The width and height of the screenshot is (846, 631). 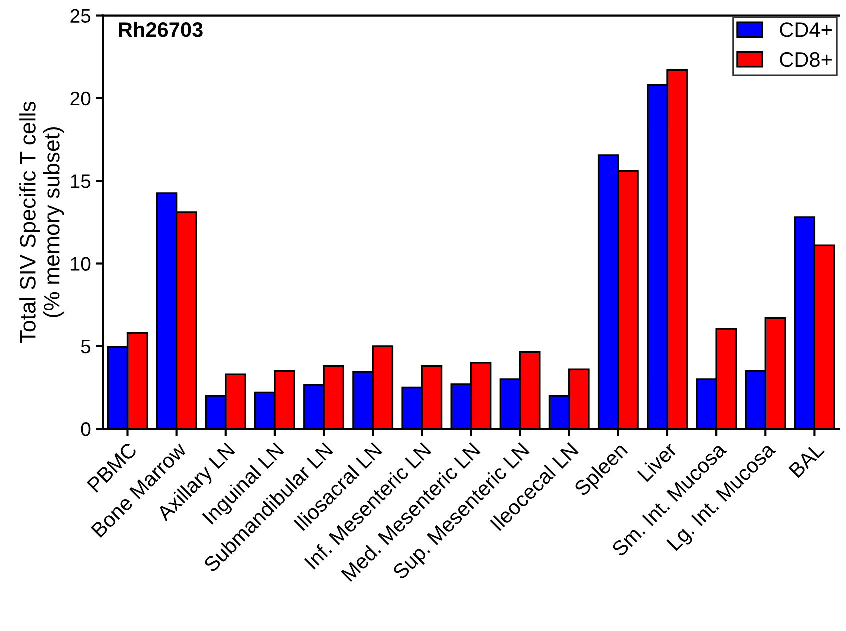 I want to click on y-tick-label: 10, so click(x=81, y=264).